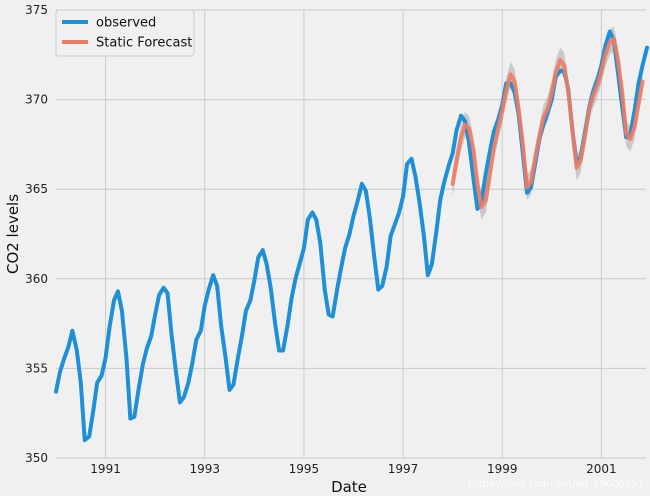  What do you see at coordinates (36, 368) in the screenshot?
I see `y-tick-label-355: 355` at bounding box center [36, 368].